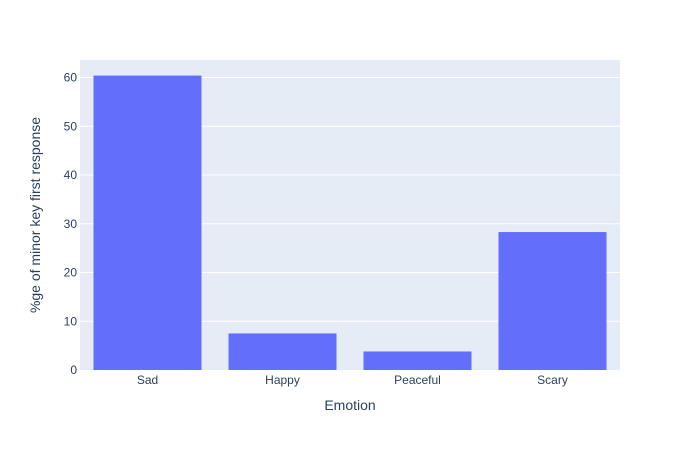 This screenshot has height=455, width=700. What do you see at coordinates (417, 380) in the screenshot?
I see `x-tick-label: Peaceful` at bounding box center [417, 380].